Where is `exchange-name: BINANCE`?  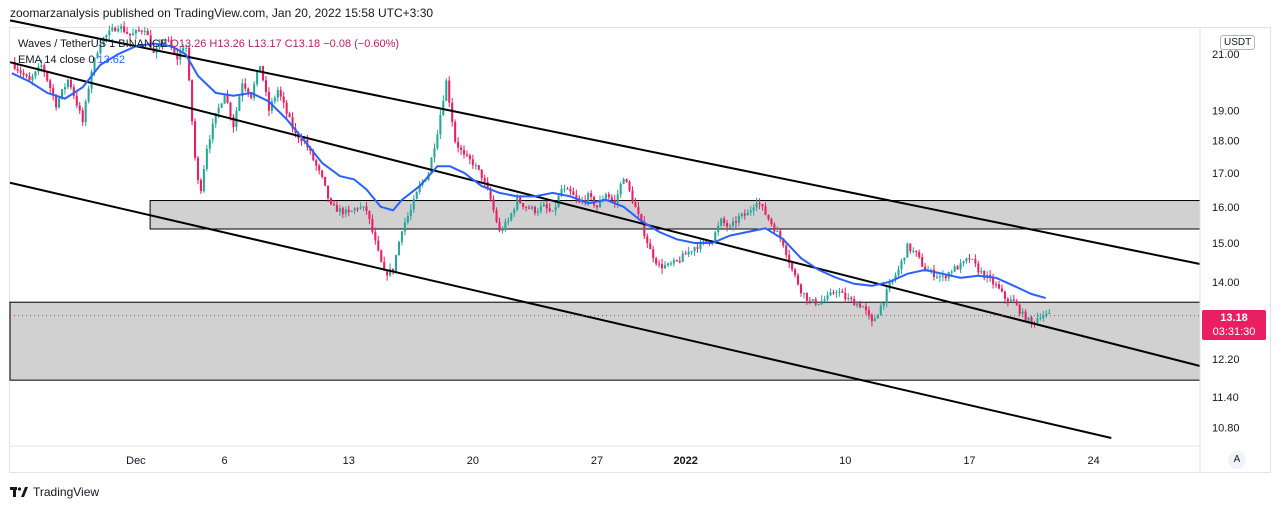
exchange-name: BINANCE is located at coordinates (143, 44).